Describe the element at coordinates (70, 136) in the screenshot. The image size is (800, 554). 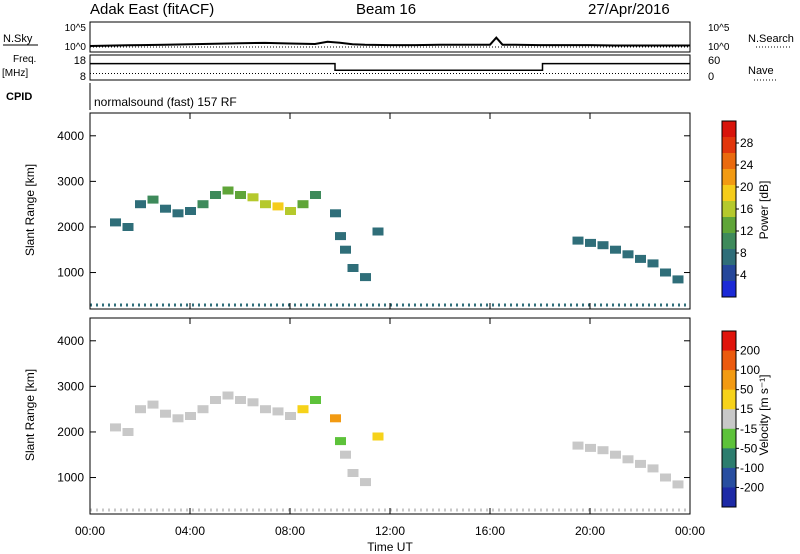
I see `power-ytick-label: 4000` at that location.